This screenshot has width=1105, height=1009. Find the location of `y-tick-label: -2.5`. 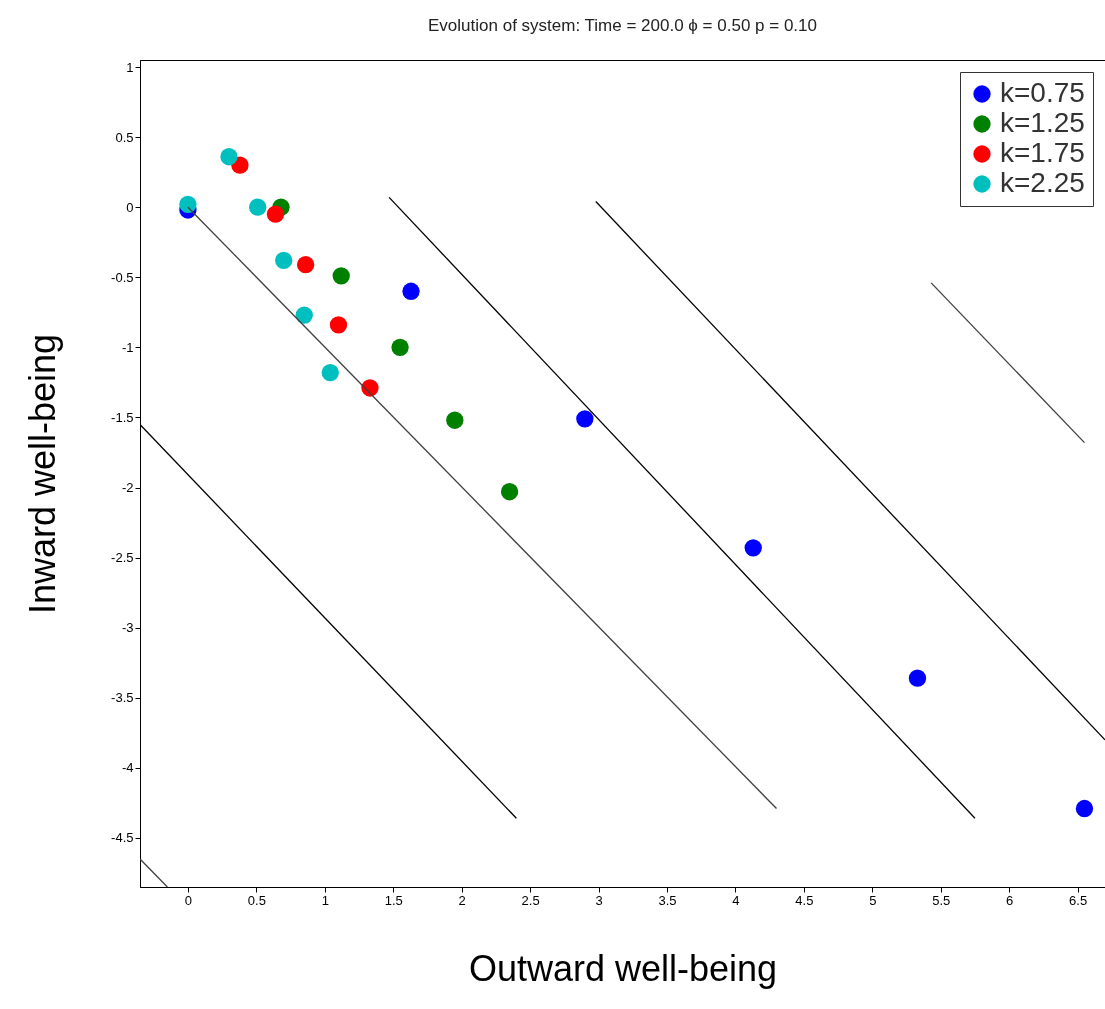

y-tick-label: -2.5 is located at coordinates (122, 558).